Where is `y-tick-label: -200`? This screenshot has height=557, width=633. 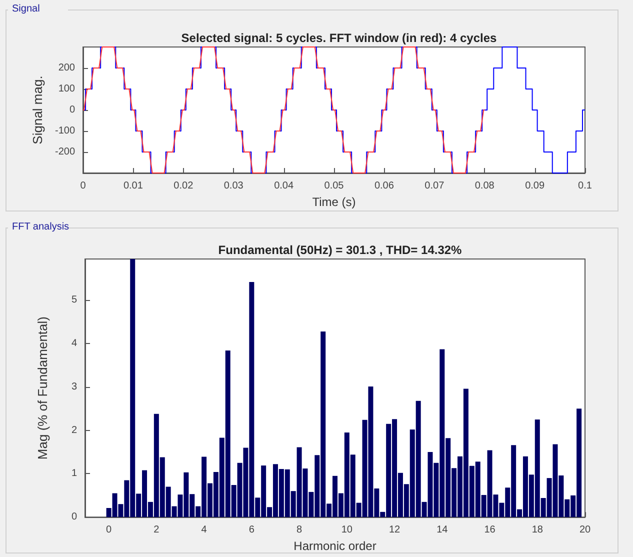
y-tick-label: -200 is located at coordinates (65, 152).